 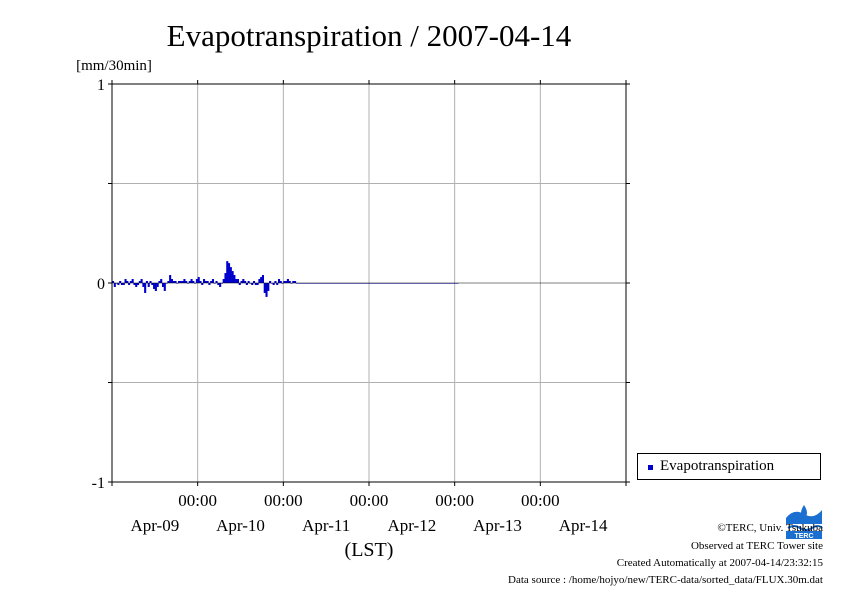 What do you see at coordinates (114, 66) in the screenshot?
I see `y-axis-unit-label: [mm/30min]` at bounding box center [114, 66].